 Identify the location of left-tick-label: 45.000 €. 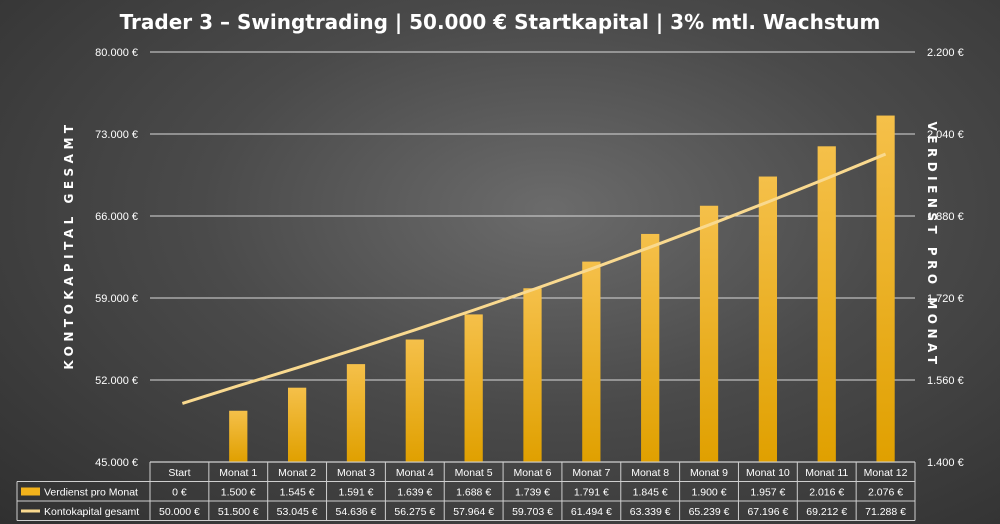
(116, 463).